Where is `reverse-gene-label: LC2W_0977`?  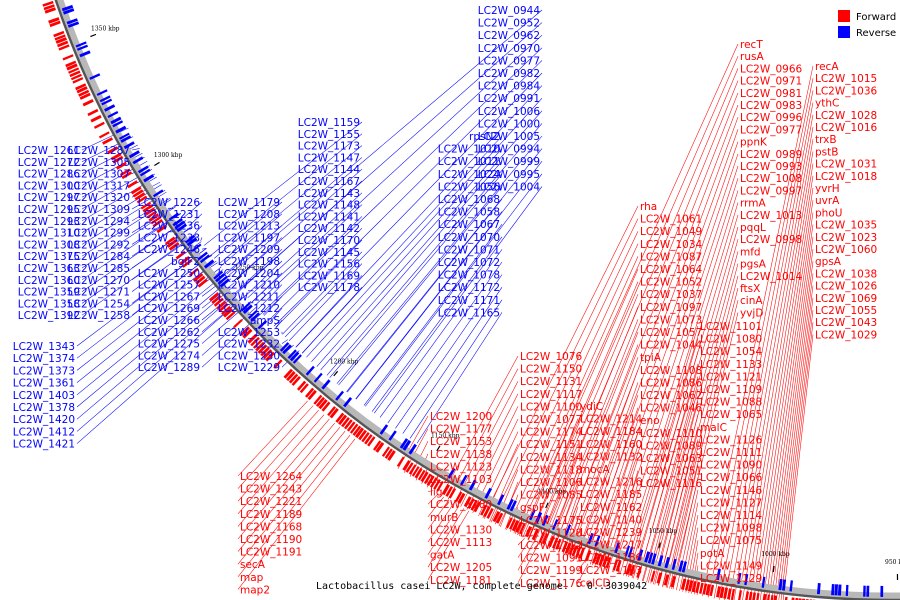 reverse-gene-label: LC2W_0977 is located at coordinates (509, 61).